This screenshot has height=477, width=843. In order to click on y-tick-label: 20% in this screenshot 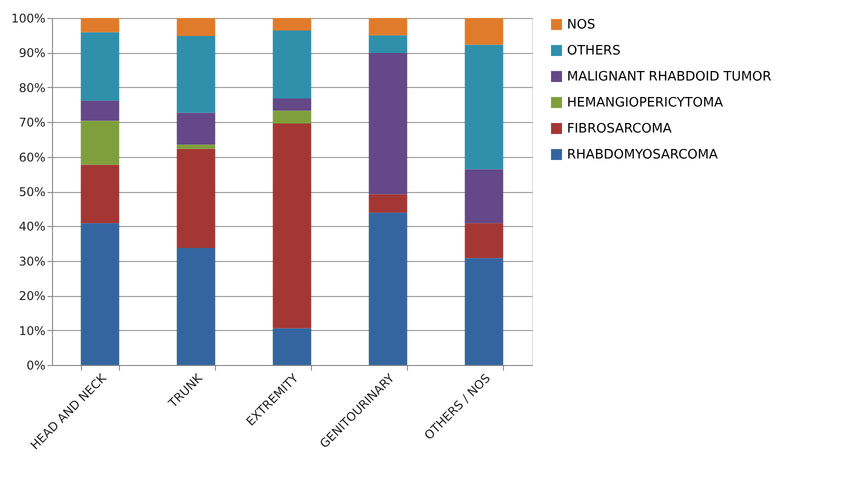, I will do `click(32, 296)`.